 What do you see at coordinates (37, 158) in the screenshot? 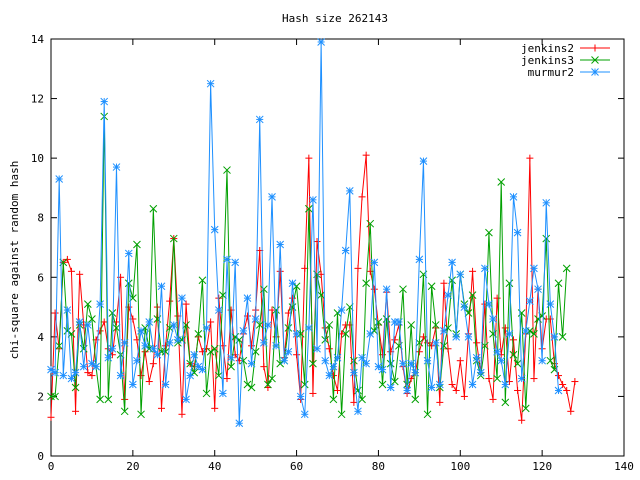
I see `y-tick-label: 10` at bounding box center [37, 158].